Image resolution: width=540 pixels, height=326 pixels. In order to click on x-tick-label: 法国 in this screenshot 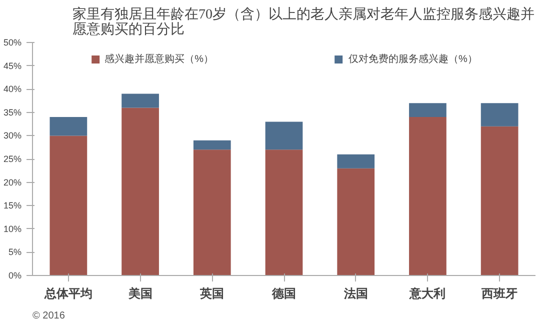, I will do `click(355, 293)`.